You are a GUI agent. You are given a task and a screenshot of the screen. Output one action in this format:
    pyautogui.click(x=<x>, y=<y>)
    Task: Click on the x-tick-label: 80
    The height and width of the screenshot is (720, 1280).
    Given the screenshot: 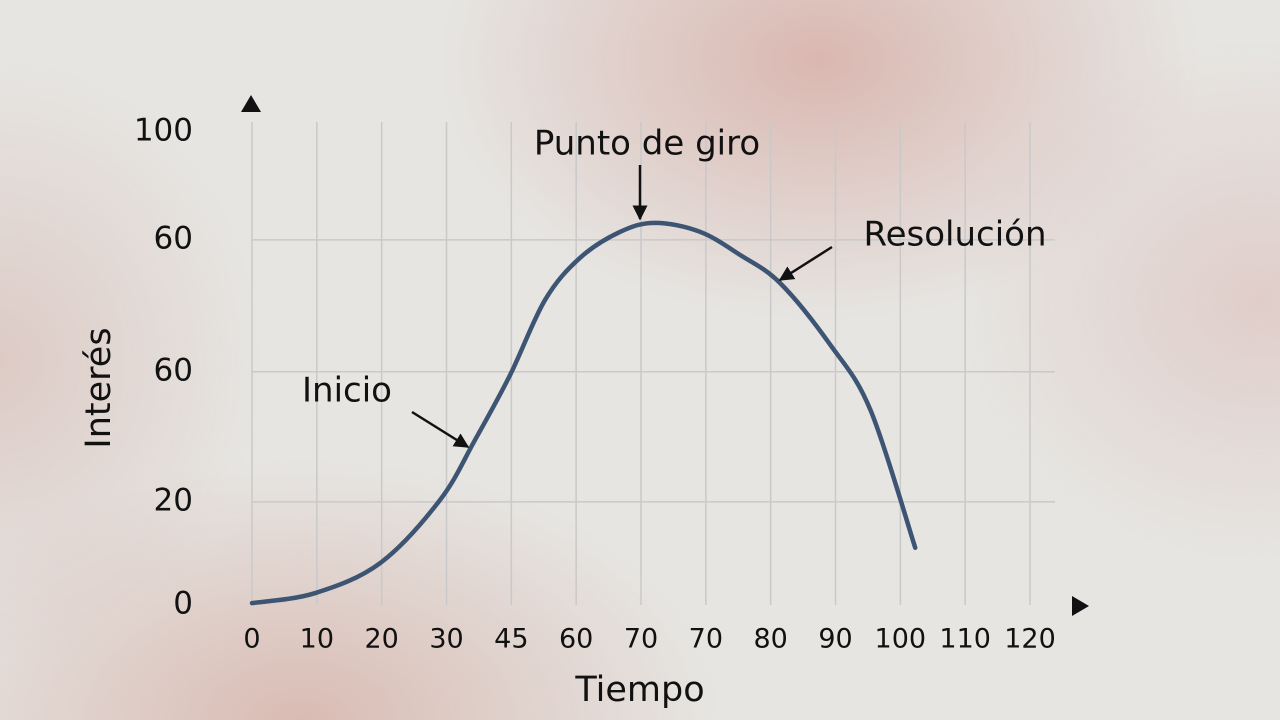 What is the action you would take?
    pyautogui.click(x=770, y=639)
    